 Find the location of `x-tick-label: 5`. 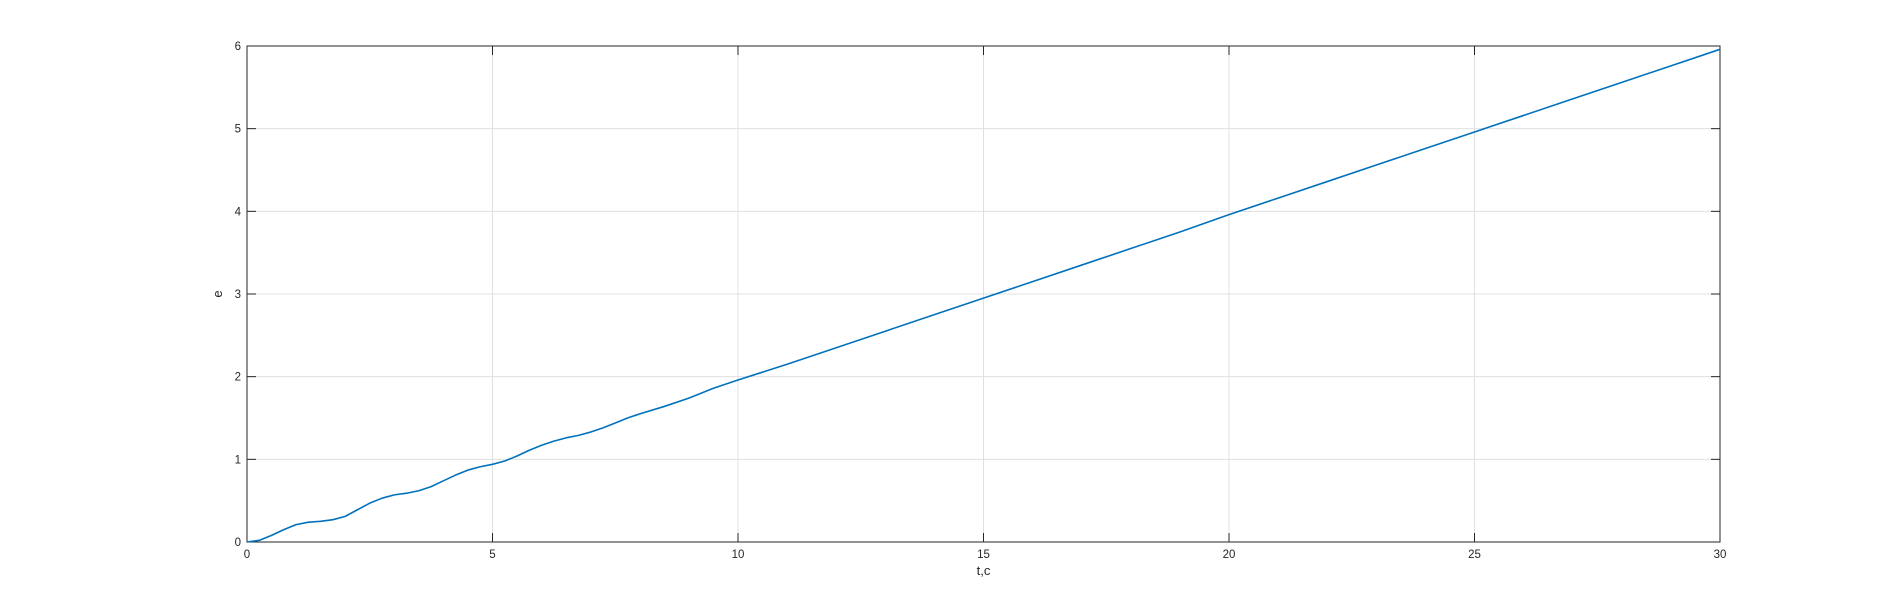

x-tick-label: 5 is located at coordinates (492, 555).